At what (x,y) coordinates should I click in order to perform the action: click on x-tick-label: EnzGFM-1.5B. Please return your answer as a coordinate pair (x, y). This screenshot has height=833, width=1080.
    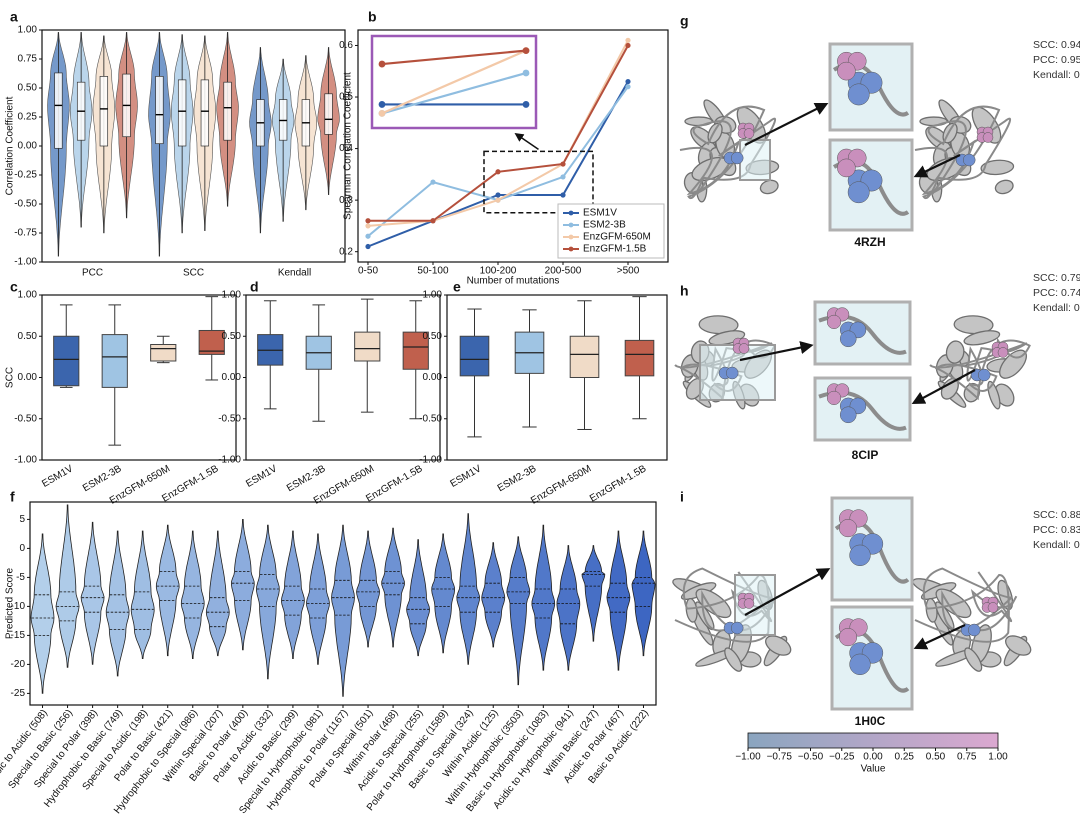
    Looking at the image, I should click on (618, 483).